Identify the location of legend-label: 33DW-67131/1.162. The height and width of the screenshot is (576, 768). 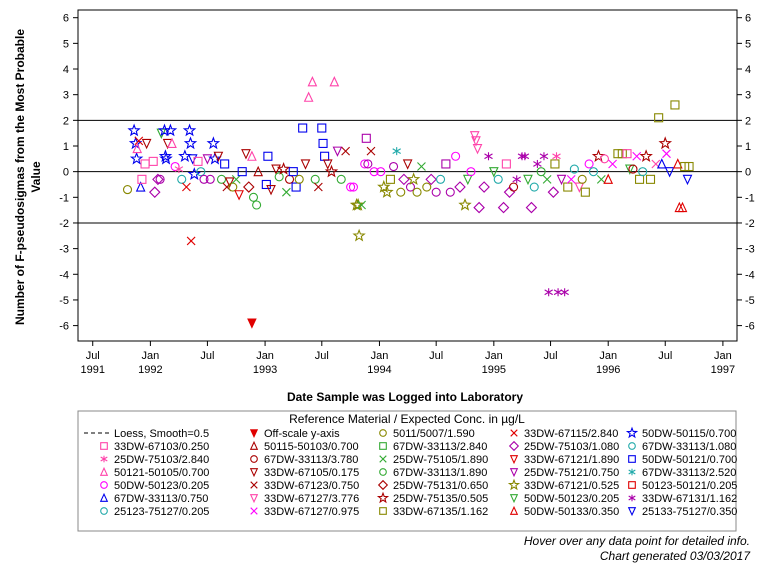
(689, 499).